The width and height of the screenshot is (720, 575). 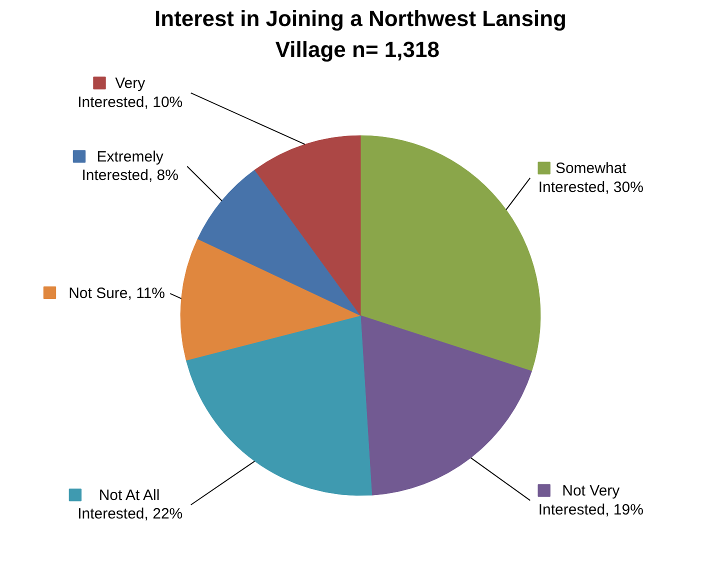 What do you see at coordinates (591, 500) in the screenshot?
I see `legend-label: Not Very Interested, 19%` at bounding box center [591, 500].